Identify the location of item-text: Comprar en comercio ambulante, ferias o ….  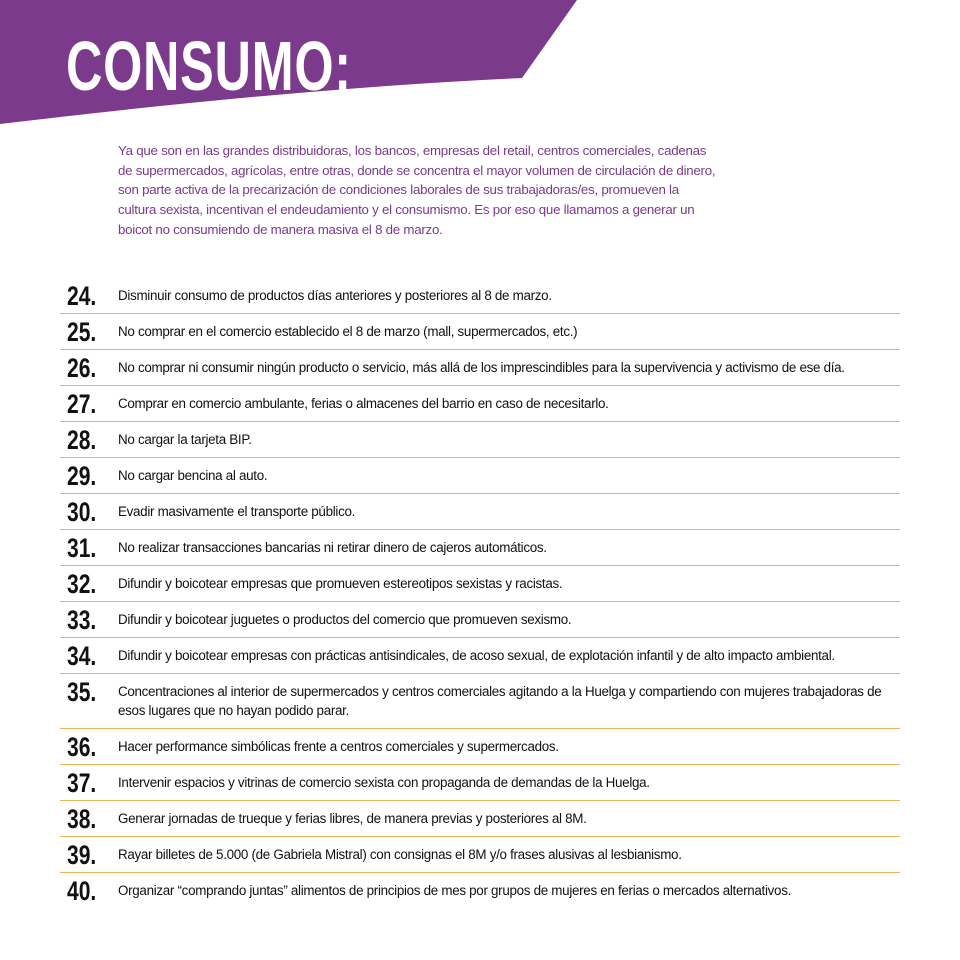
(363, 403).